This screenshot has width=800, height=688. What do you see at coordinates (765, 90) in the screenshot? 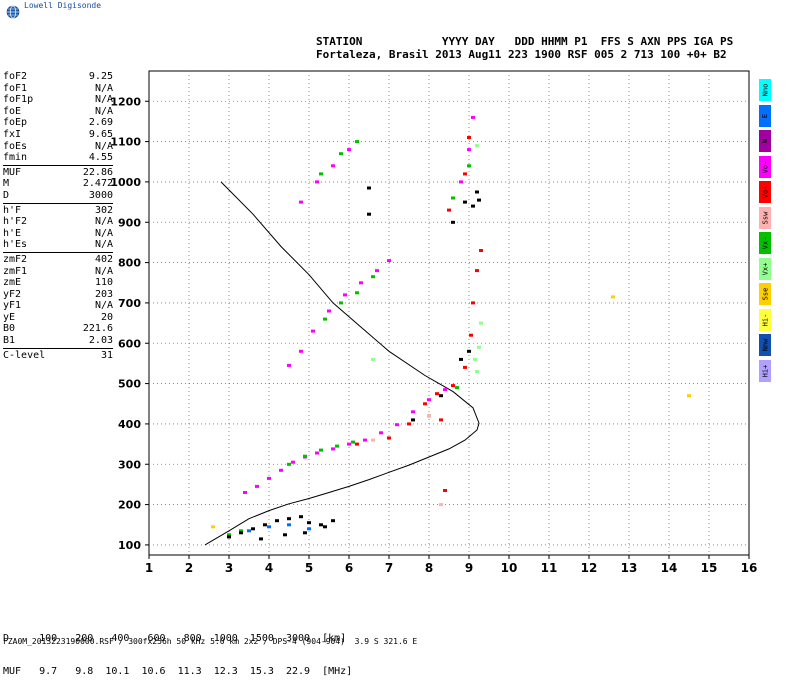
I see `legend-item: Nno` at bounding box center [765, 90].